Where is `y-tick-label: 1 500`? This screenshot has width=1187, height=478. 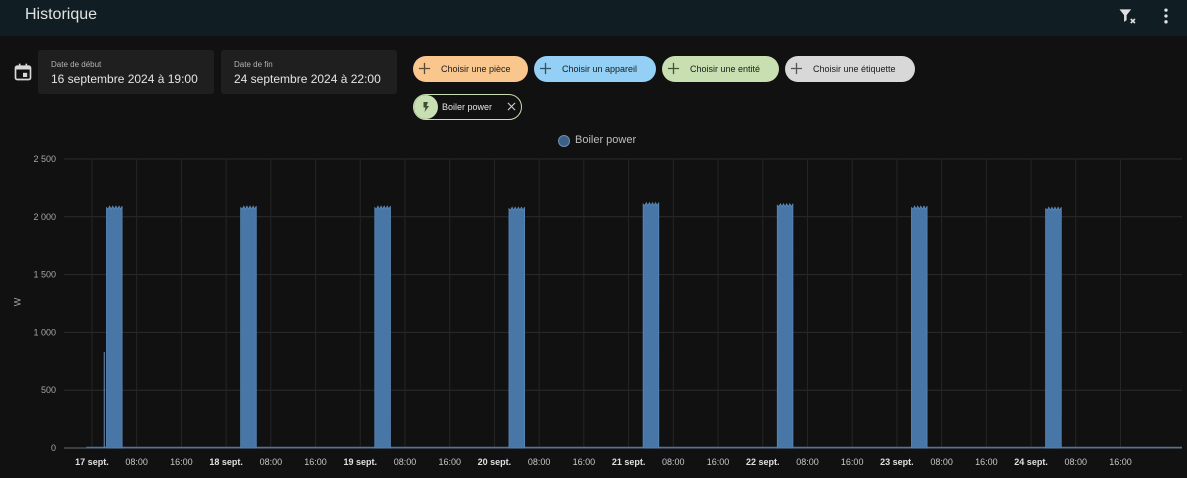 y-tick-label: 1 500 is located at coordinates (44, 275).